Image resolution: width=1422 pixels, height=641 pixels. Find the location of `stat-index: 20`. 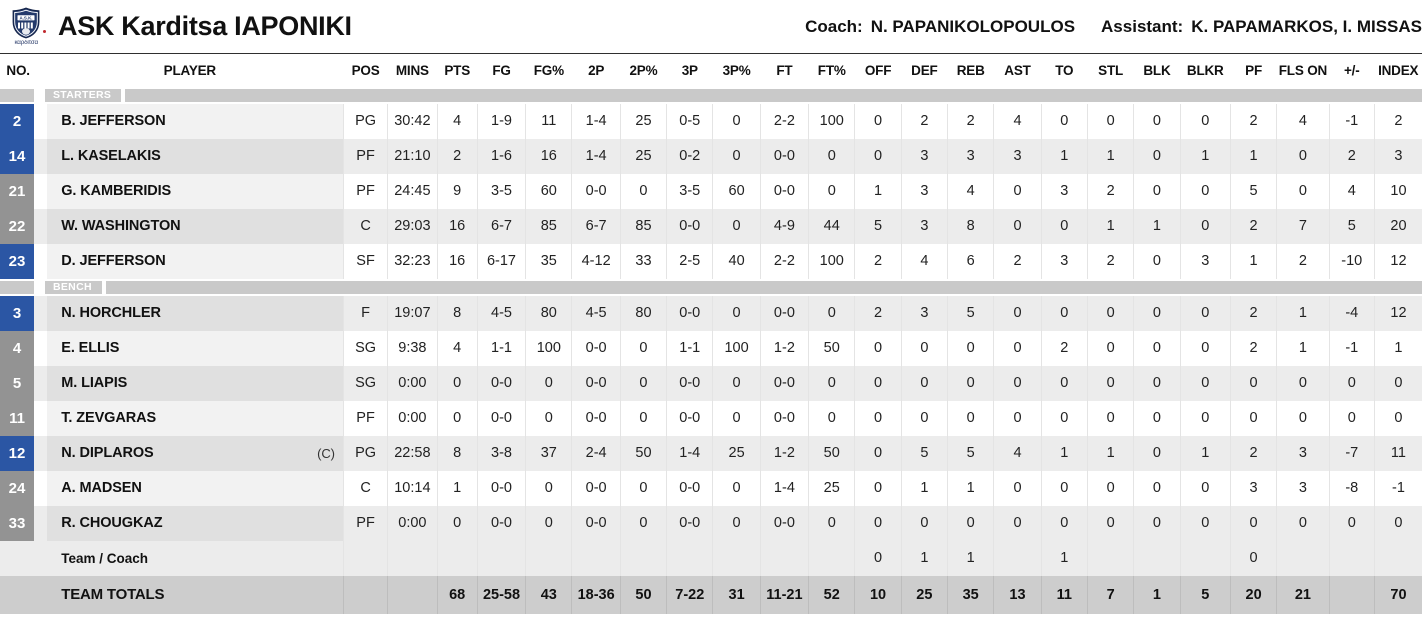

stat-index: 20 is located at coordinates (1397, 226).